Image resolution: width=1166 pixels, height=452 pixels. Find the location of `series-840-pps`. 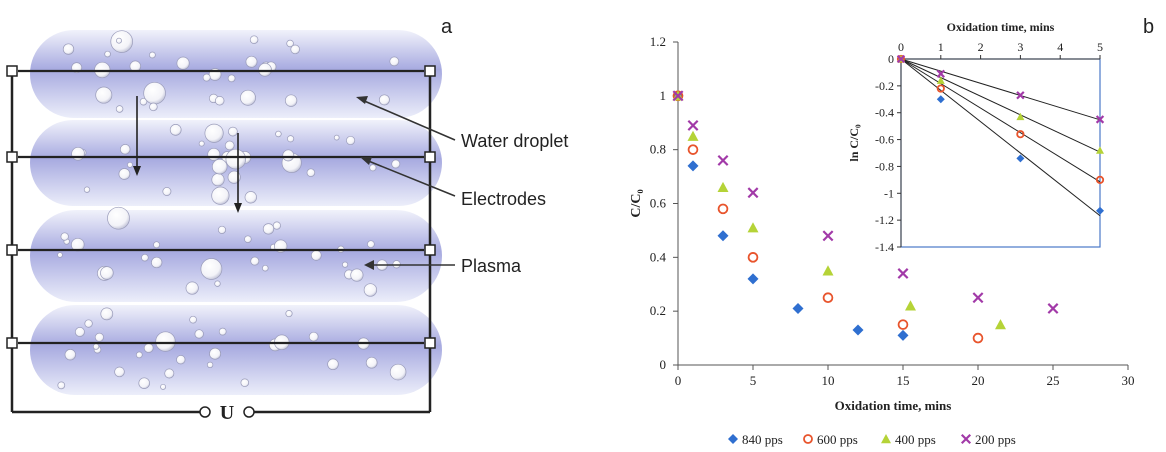

series-840-pps is located at coordinates (790, 215).